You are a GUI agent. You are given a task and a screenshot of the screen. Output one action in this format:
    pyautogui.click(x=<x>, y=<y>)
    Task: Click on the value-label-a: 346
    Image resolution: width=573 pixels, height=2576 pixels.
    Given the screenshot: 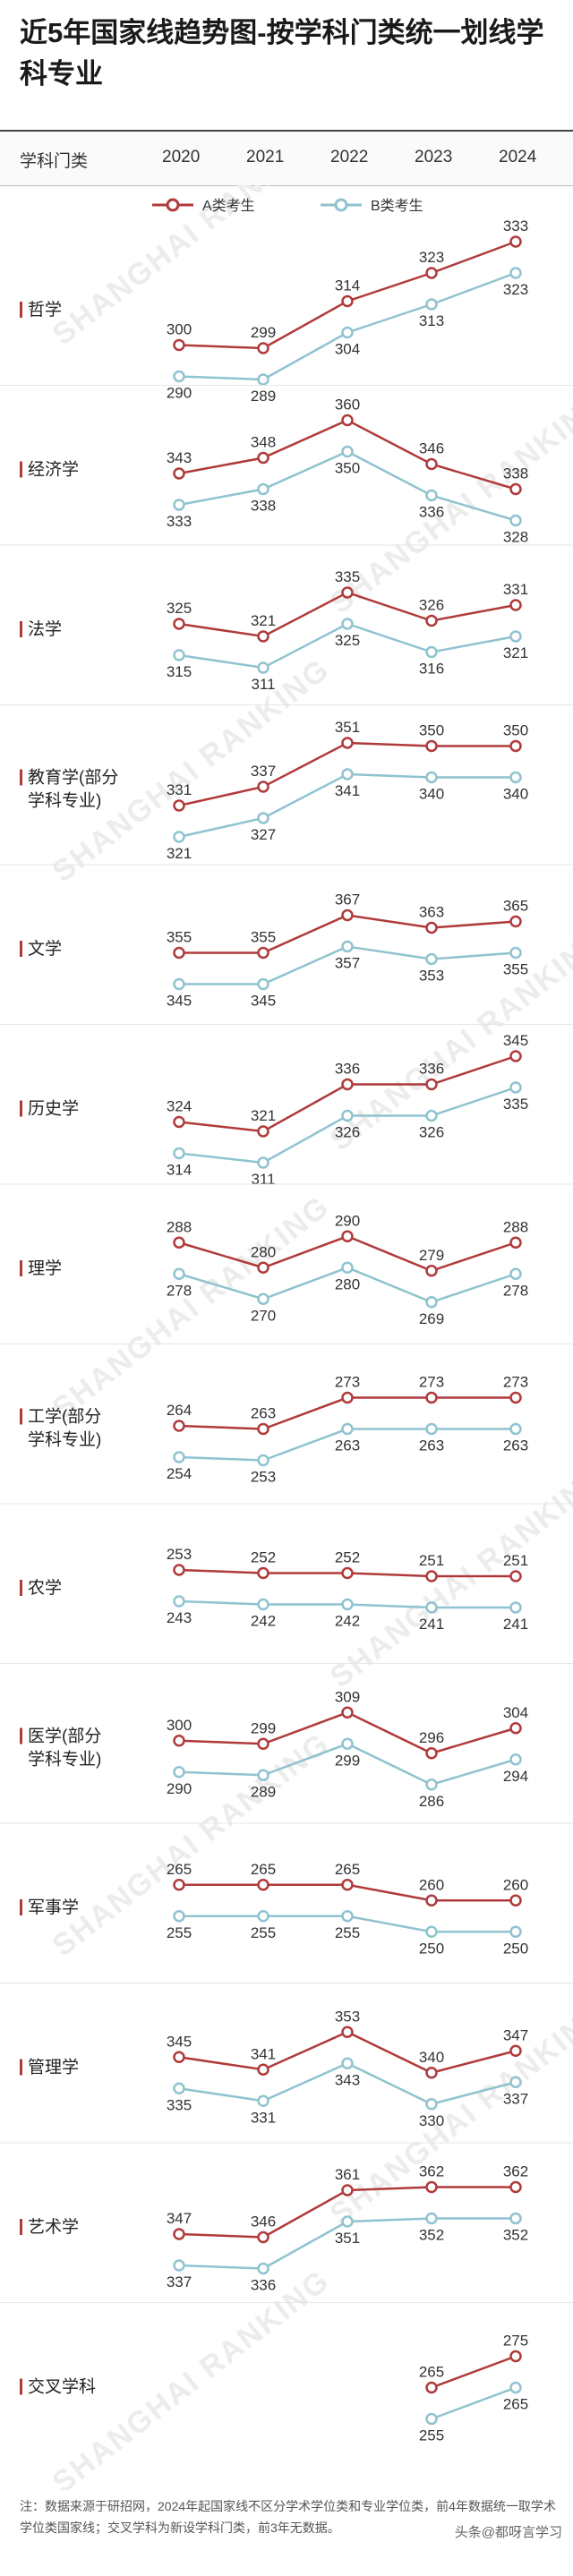 What is the action you would take?
    pyautogui.click(x=431, y=448)
    